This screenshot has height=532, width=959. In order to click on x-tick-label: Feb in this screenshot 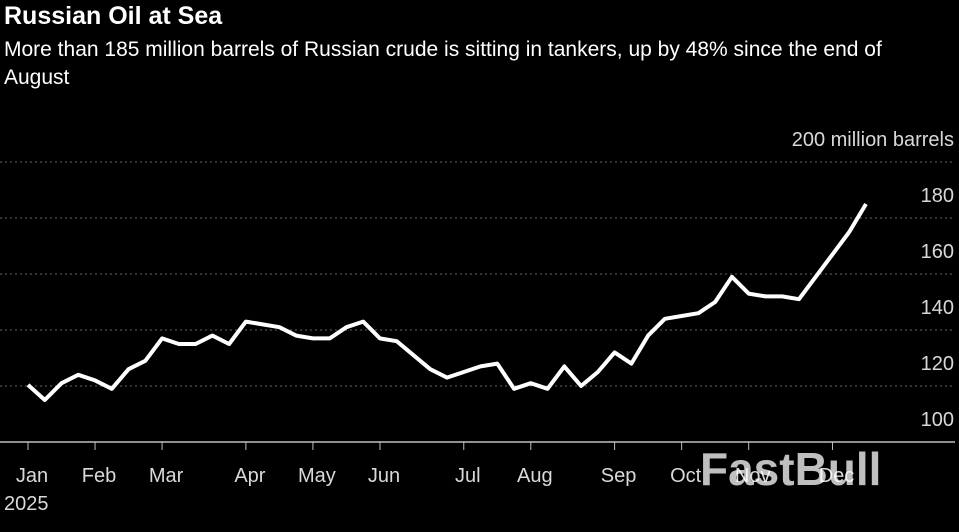, I will do `click(99, 476)`.